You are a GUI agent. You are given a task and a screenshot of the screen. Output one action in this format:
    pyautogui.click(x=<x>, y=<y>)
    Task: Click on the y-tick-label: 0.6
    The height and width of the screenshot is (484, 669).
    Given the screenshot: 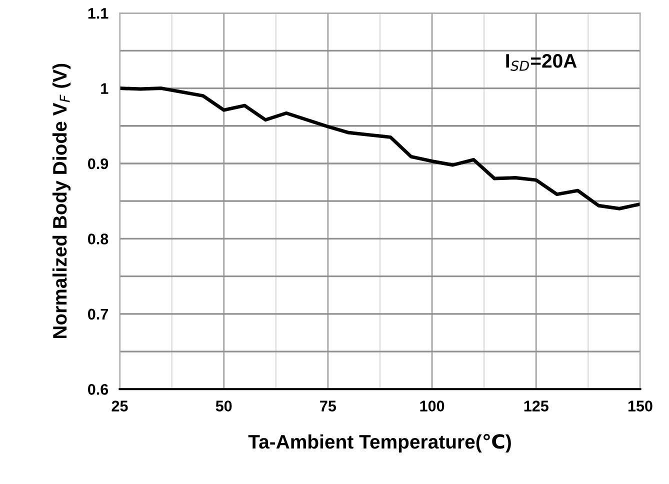 What is the action you would take?
    pyautogui.click(x=98, y=389)
    